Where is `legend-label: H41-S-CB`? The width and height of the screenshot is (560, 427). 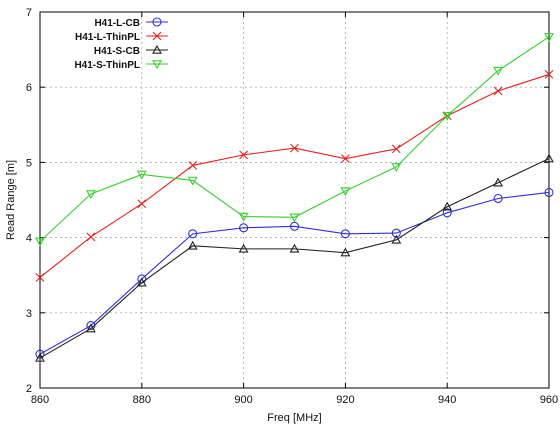
legend-label: H41-S-CB is located at coordinates (117, 51).